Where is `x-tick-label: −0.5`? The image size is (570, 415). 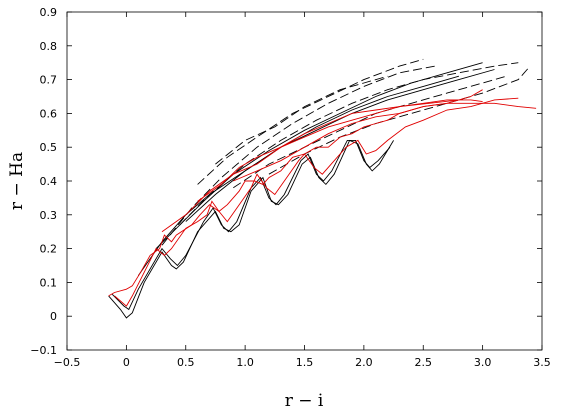
x-tick-label: −0.5 is located at coordinates (67, 362).